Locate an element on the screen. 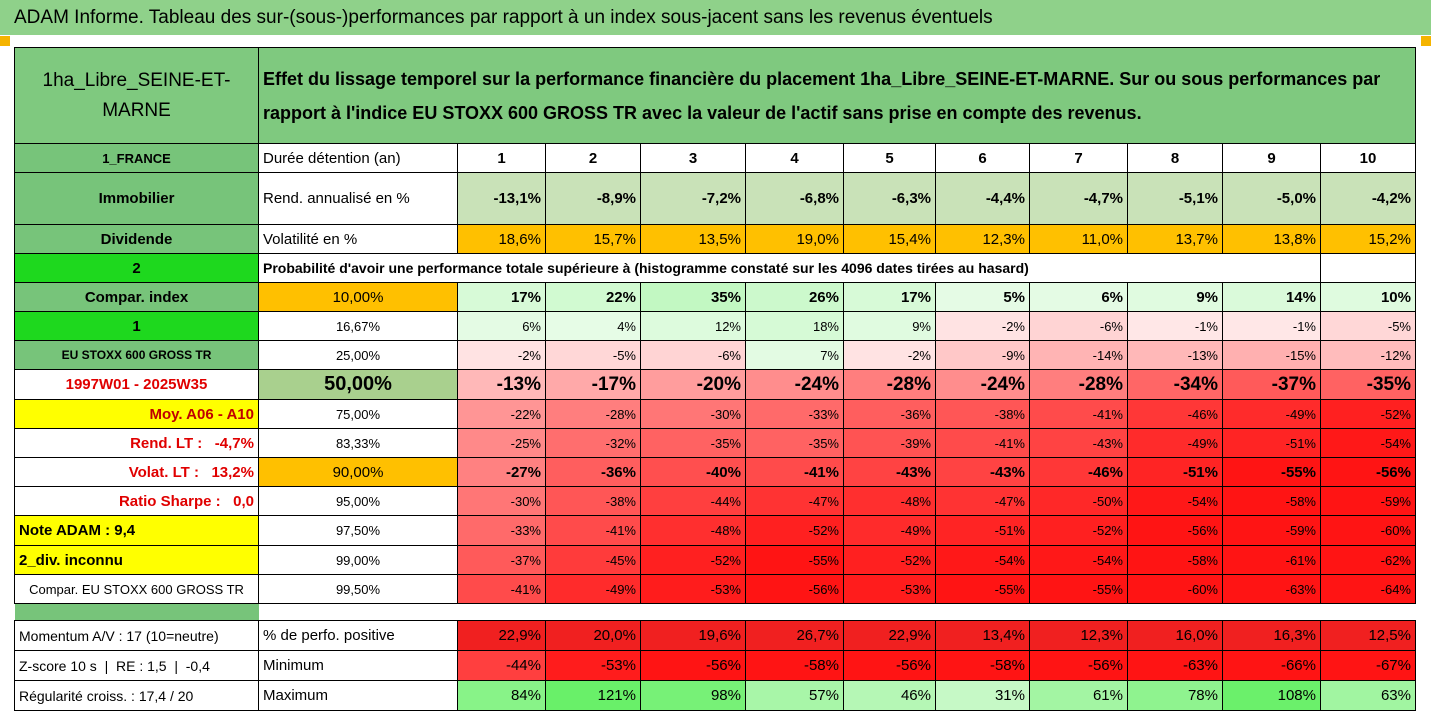  value-cell: -12% is located at coordinates (1368, 355).